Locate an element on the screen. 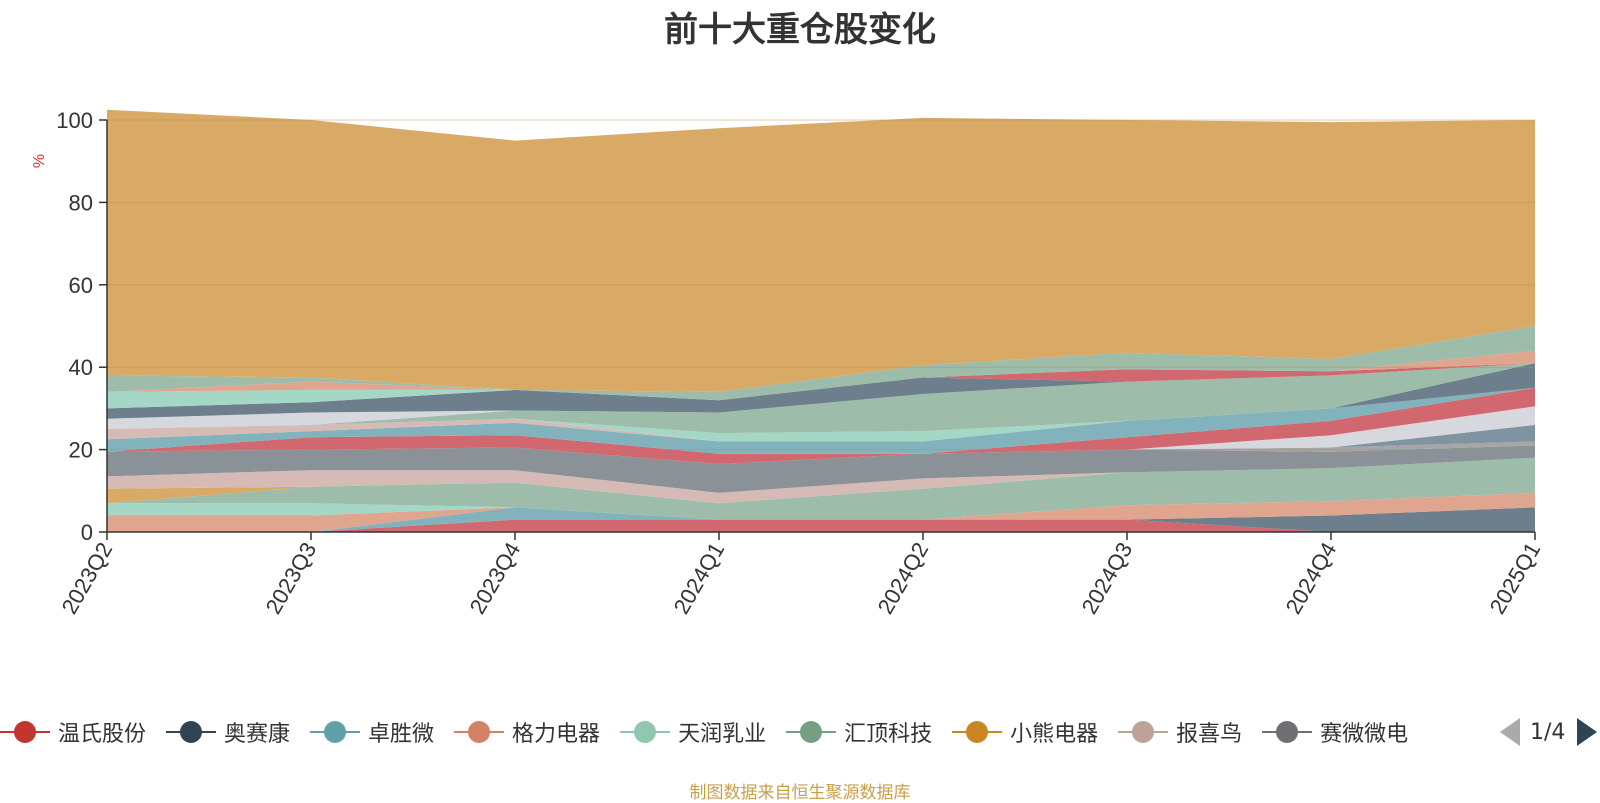 The height and width of the screenshot is (803, 1600). legend-label: 小熊电器 is located at coordinates (1054, 734).